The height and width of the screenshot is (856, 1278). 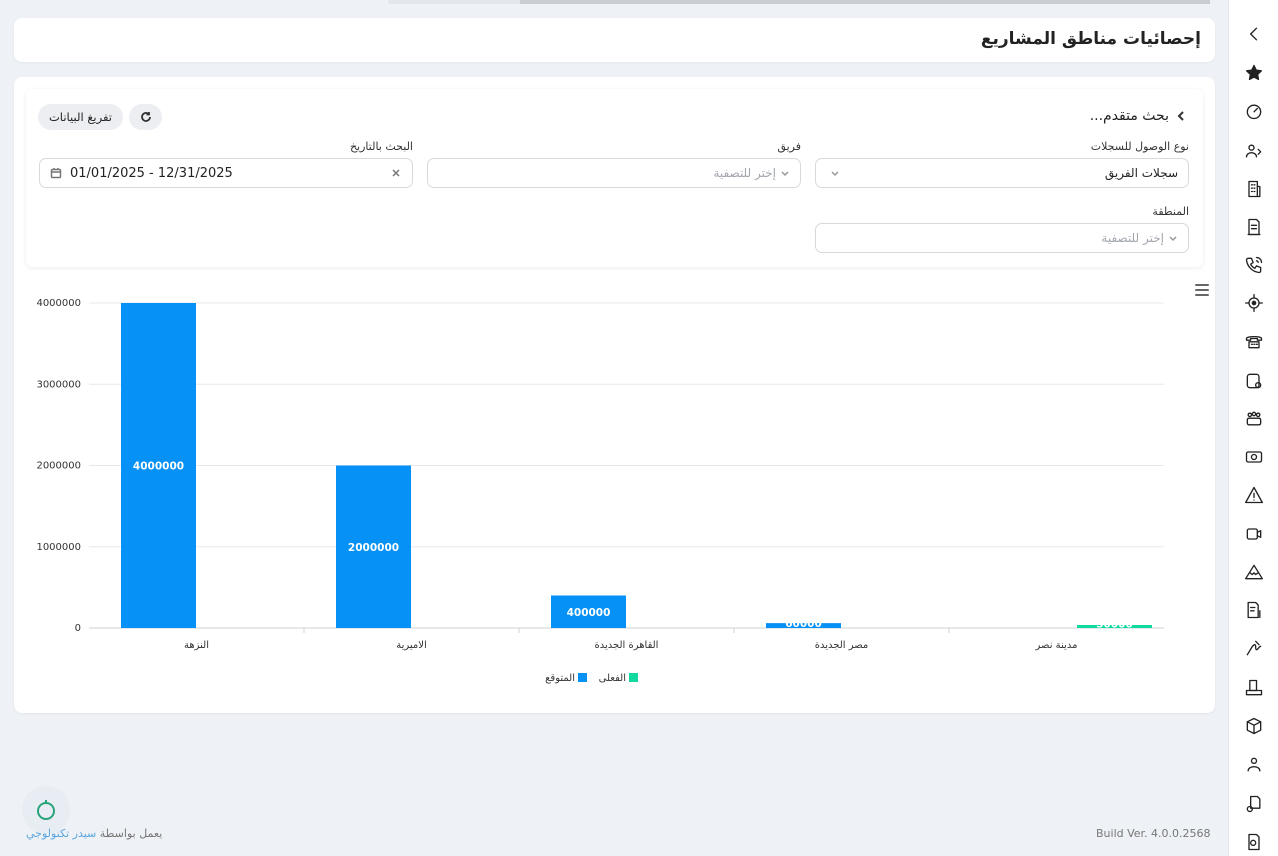 What do you see at coordinates (1170, 211) in the screenshot?
I see `region-label: المنطقة` at bounding box center [1170, 211].